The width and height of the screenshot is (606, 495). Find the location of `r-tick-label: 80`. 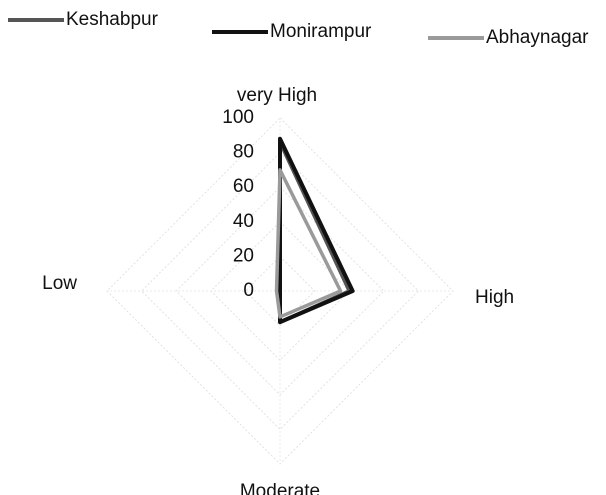

r-tick-label: 80 is located at coordinates (243, 152).